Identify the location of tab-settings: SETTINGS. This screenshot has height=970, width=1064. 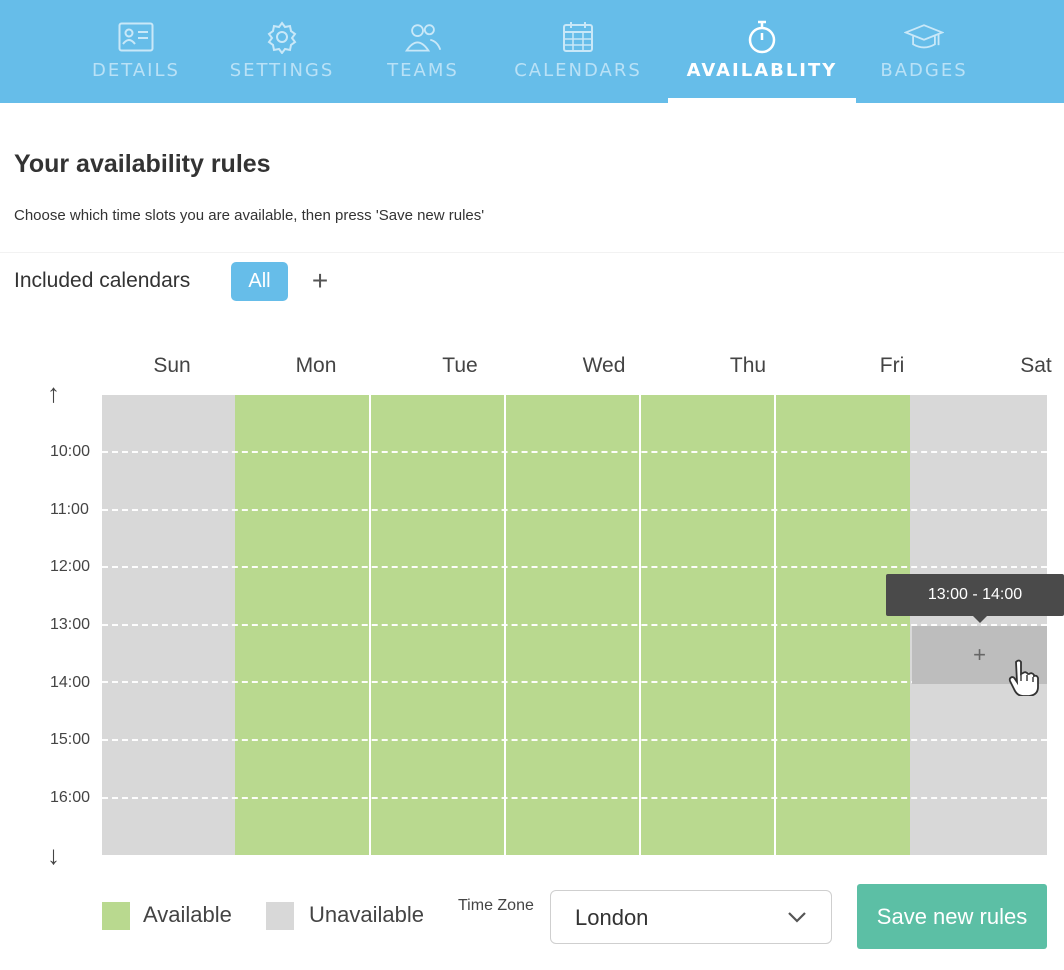
(282, 51).